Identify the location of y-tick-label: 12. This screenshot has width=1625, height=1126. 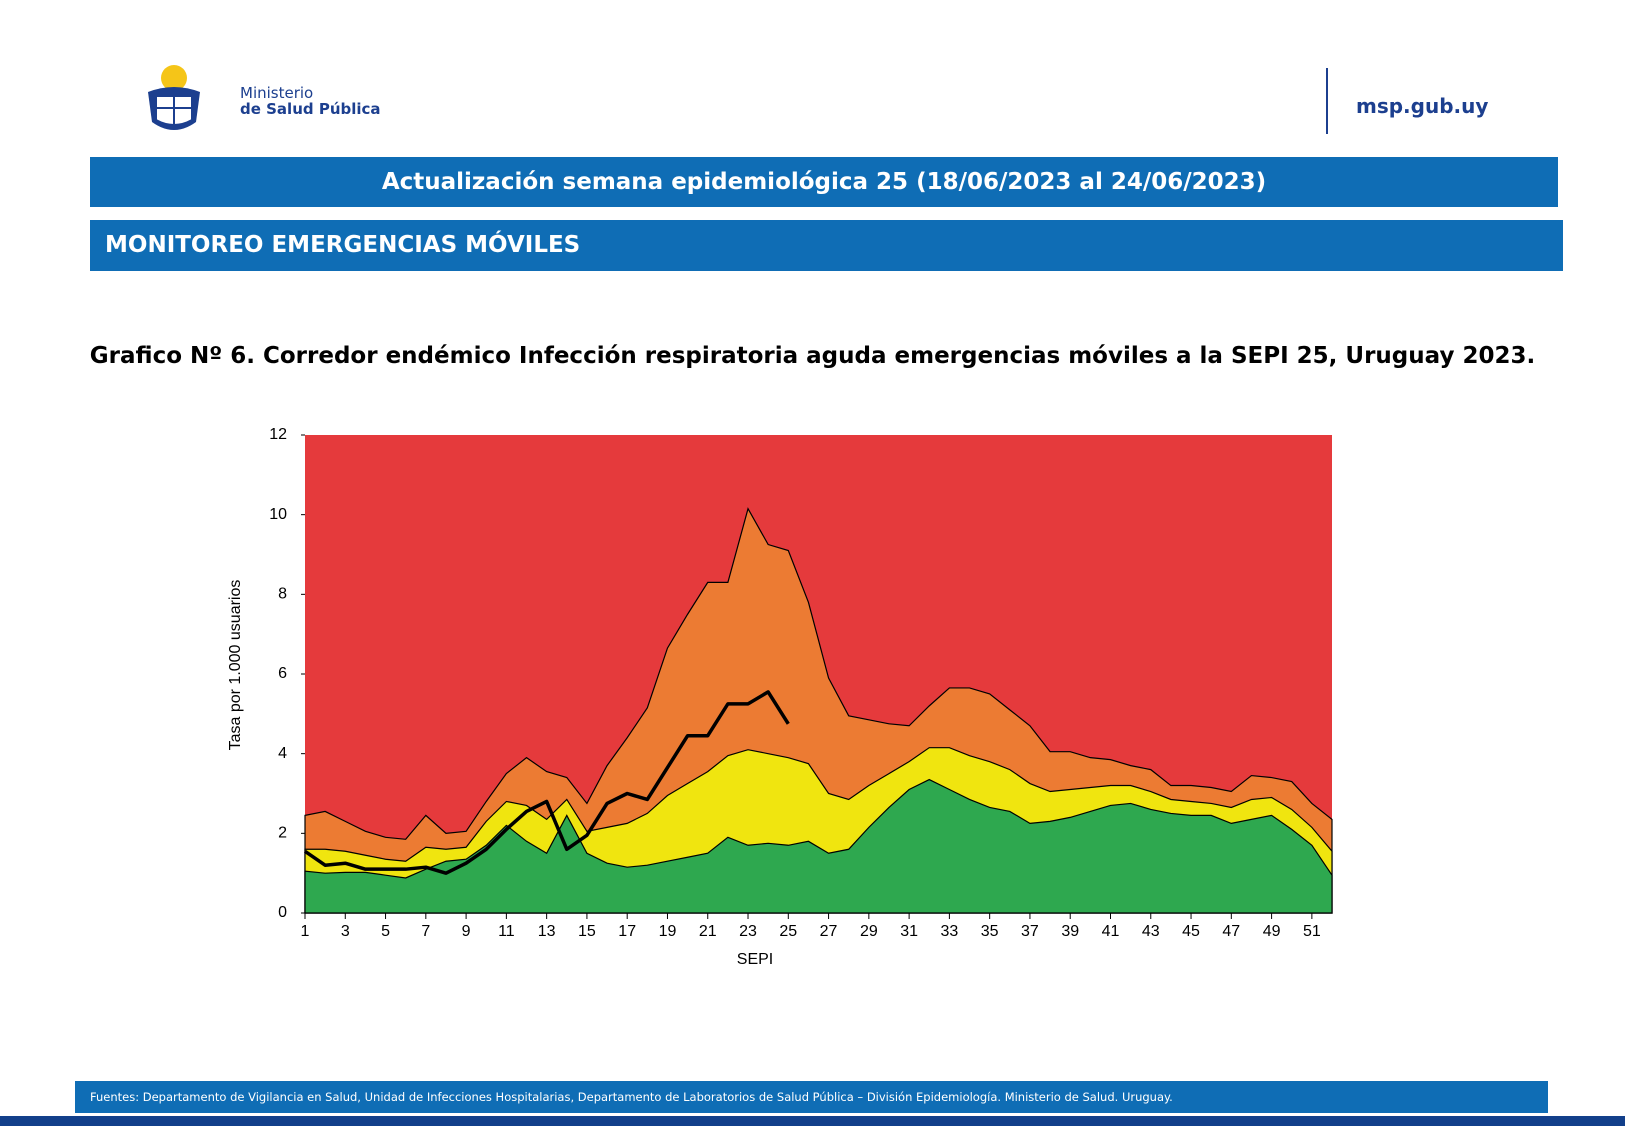
(278, 434).